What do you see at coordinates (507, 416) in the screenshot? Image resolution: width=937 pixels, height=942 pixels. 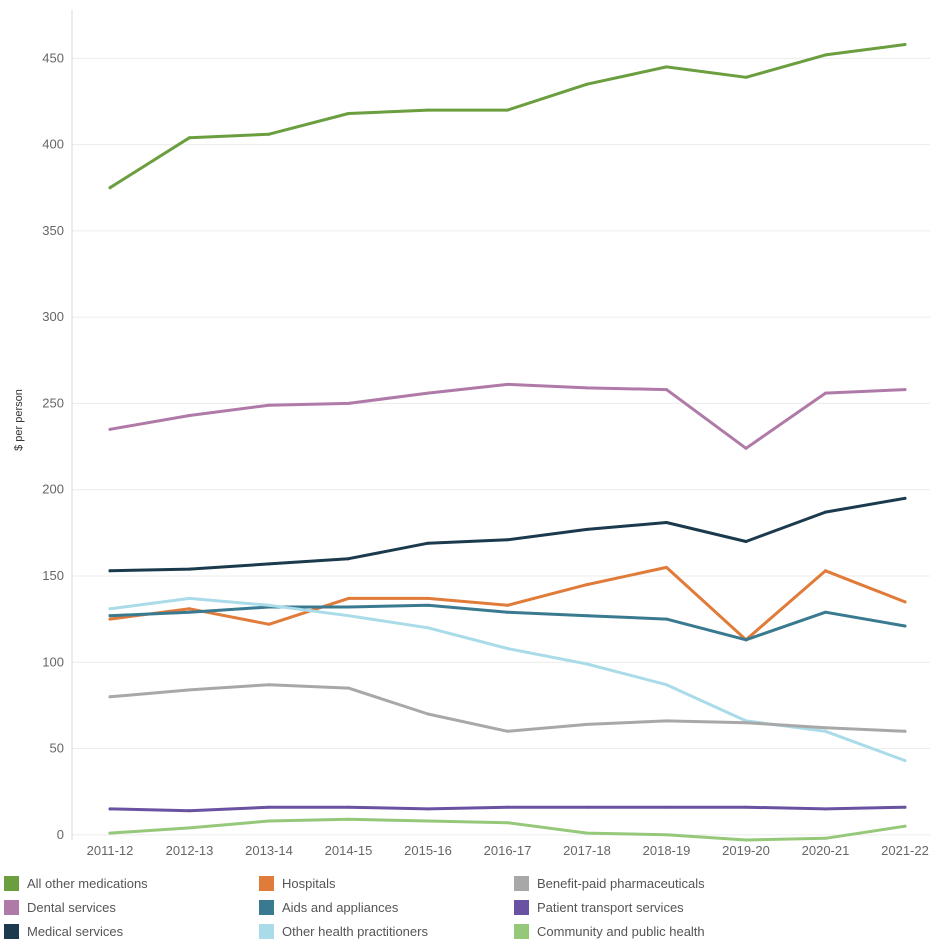 I see `series-line-dental-services` at bounding box center [507, 416].